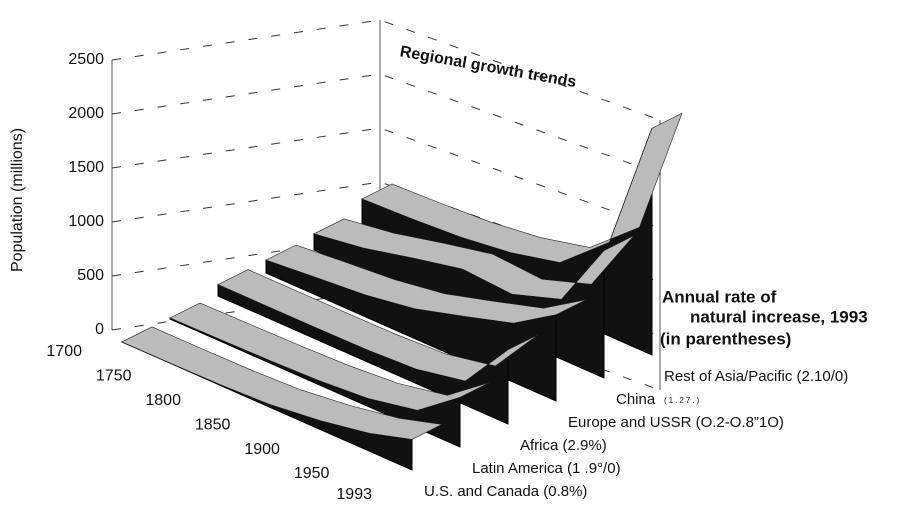 The image size is (906, 510). What do you see at coordinates (779, 316) in the screenshot?
I see `legend-title: natural increase, 1993` at bounding box center [779, 316].